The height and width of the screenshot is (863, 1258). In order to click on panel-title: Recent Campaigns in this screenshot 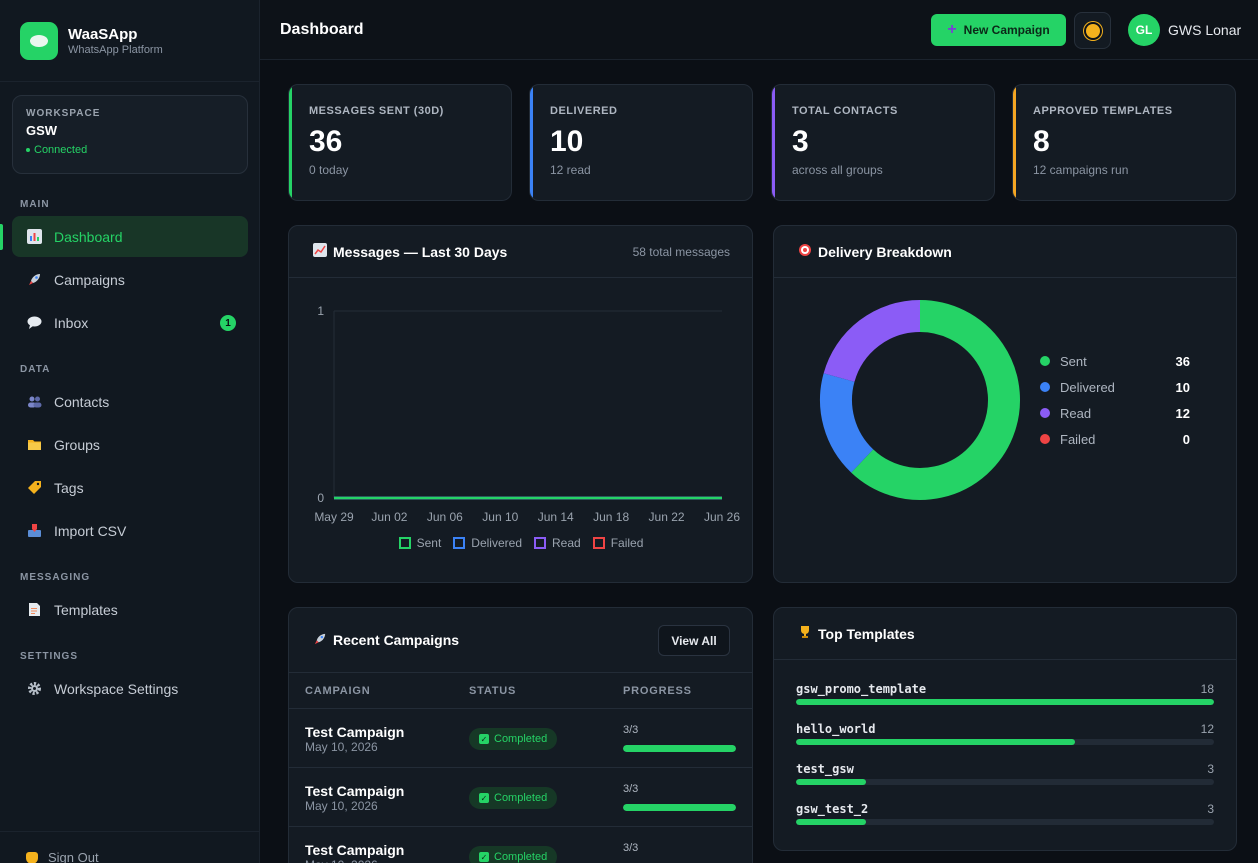, I will do `click(386, 640)`.